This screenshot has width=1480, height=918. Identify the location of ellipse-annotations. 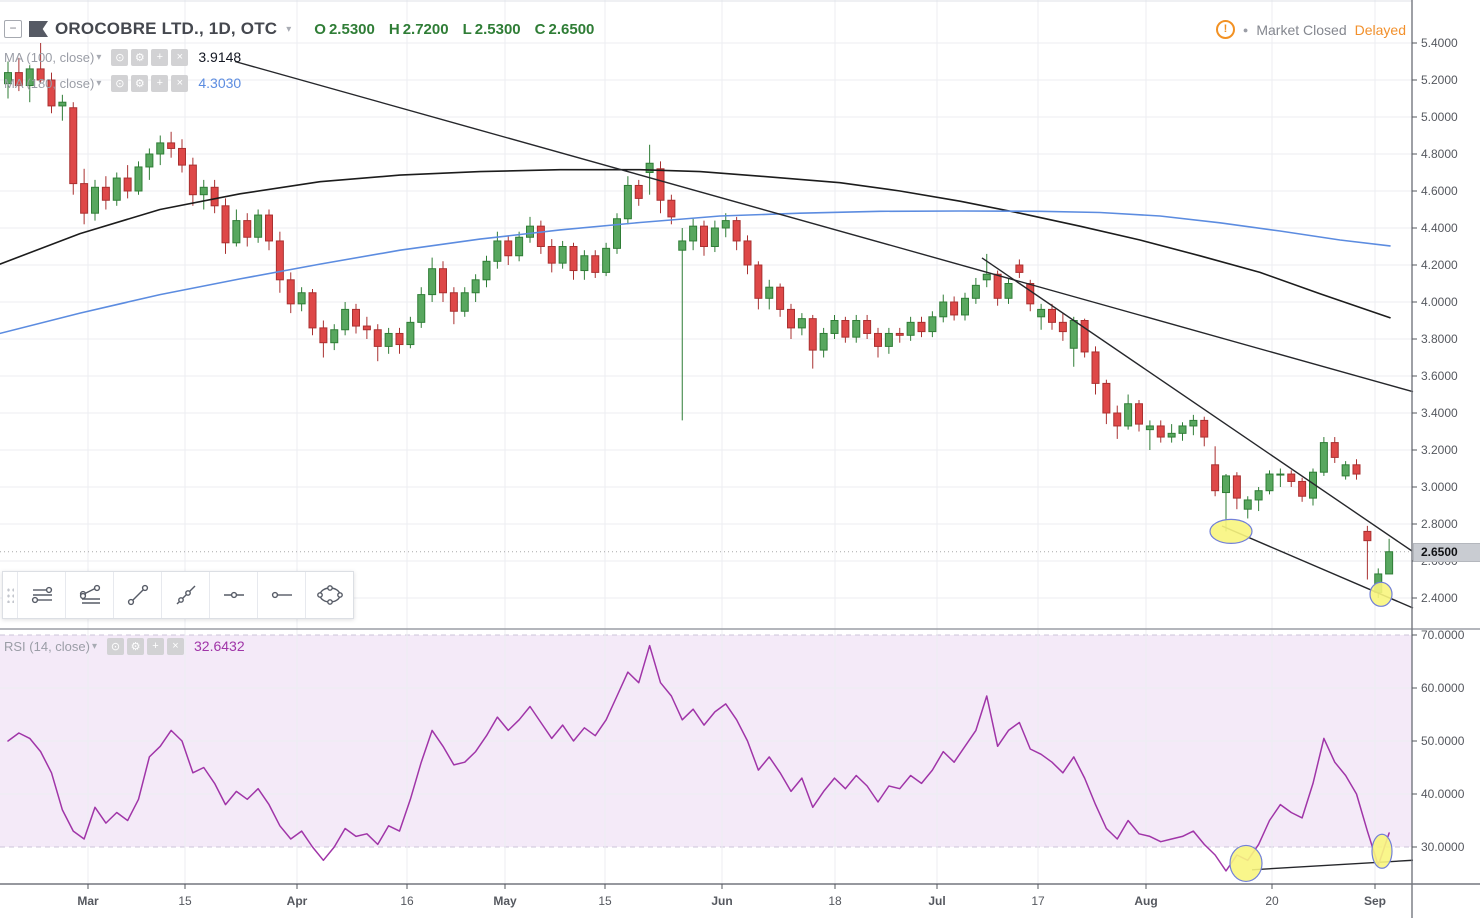
(1301, 700).